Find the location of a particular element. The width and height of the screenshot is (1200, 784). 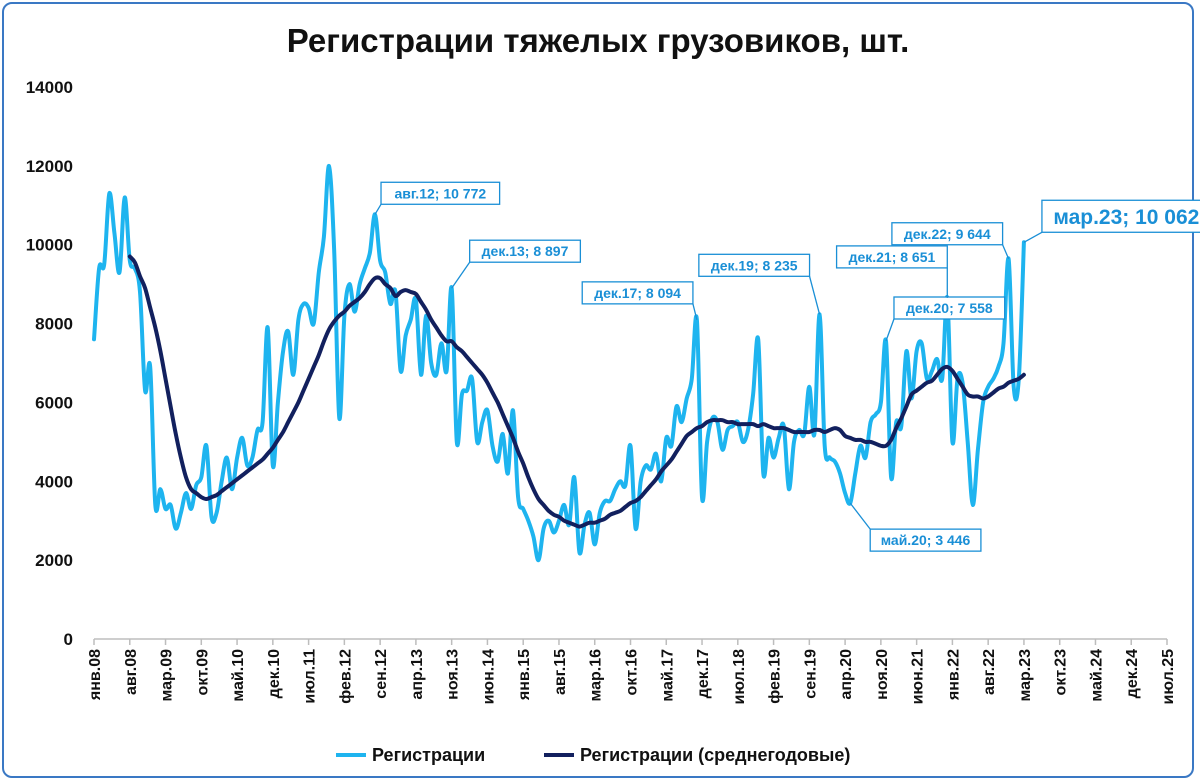

y-tick-label: 12000 is located at coordinates (49, 166).